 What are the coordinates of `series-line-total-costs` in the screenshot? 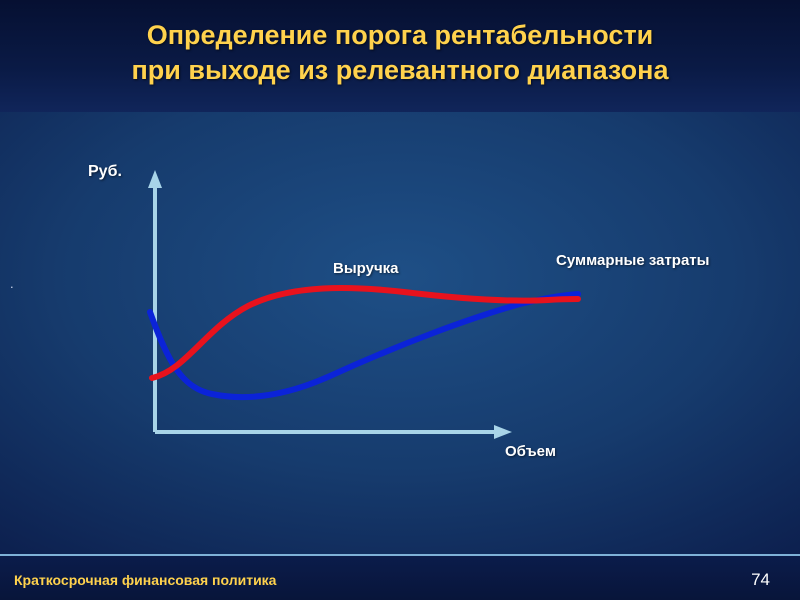 It's located at (364, 346).